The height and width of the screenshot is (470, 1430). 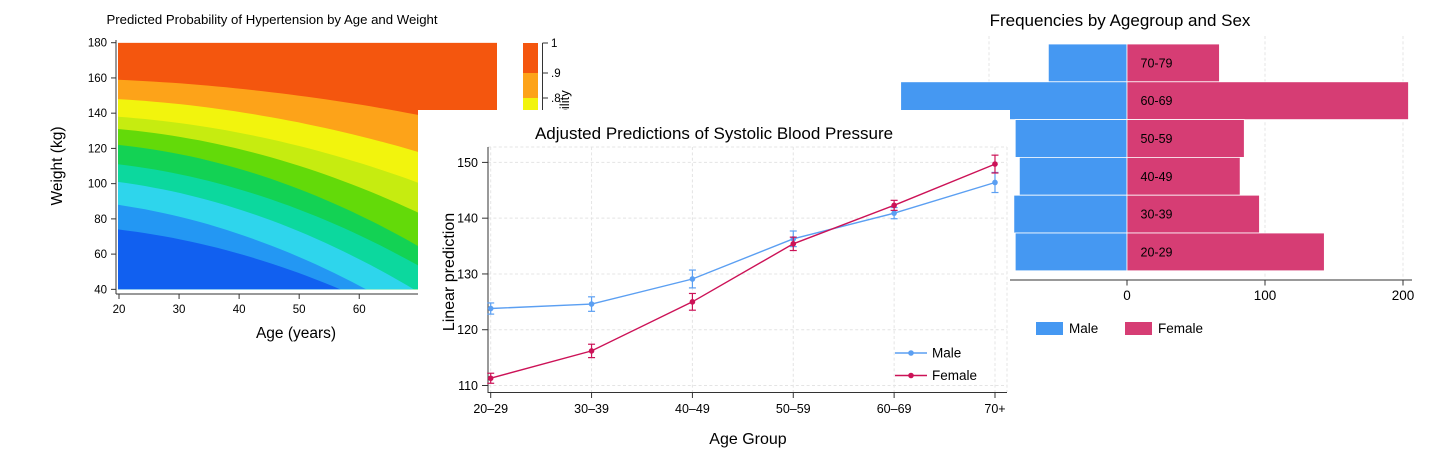 I want to click on line-y-tick-label: 140, so click(x=467, y=219).